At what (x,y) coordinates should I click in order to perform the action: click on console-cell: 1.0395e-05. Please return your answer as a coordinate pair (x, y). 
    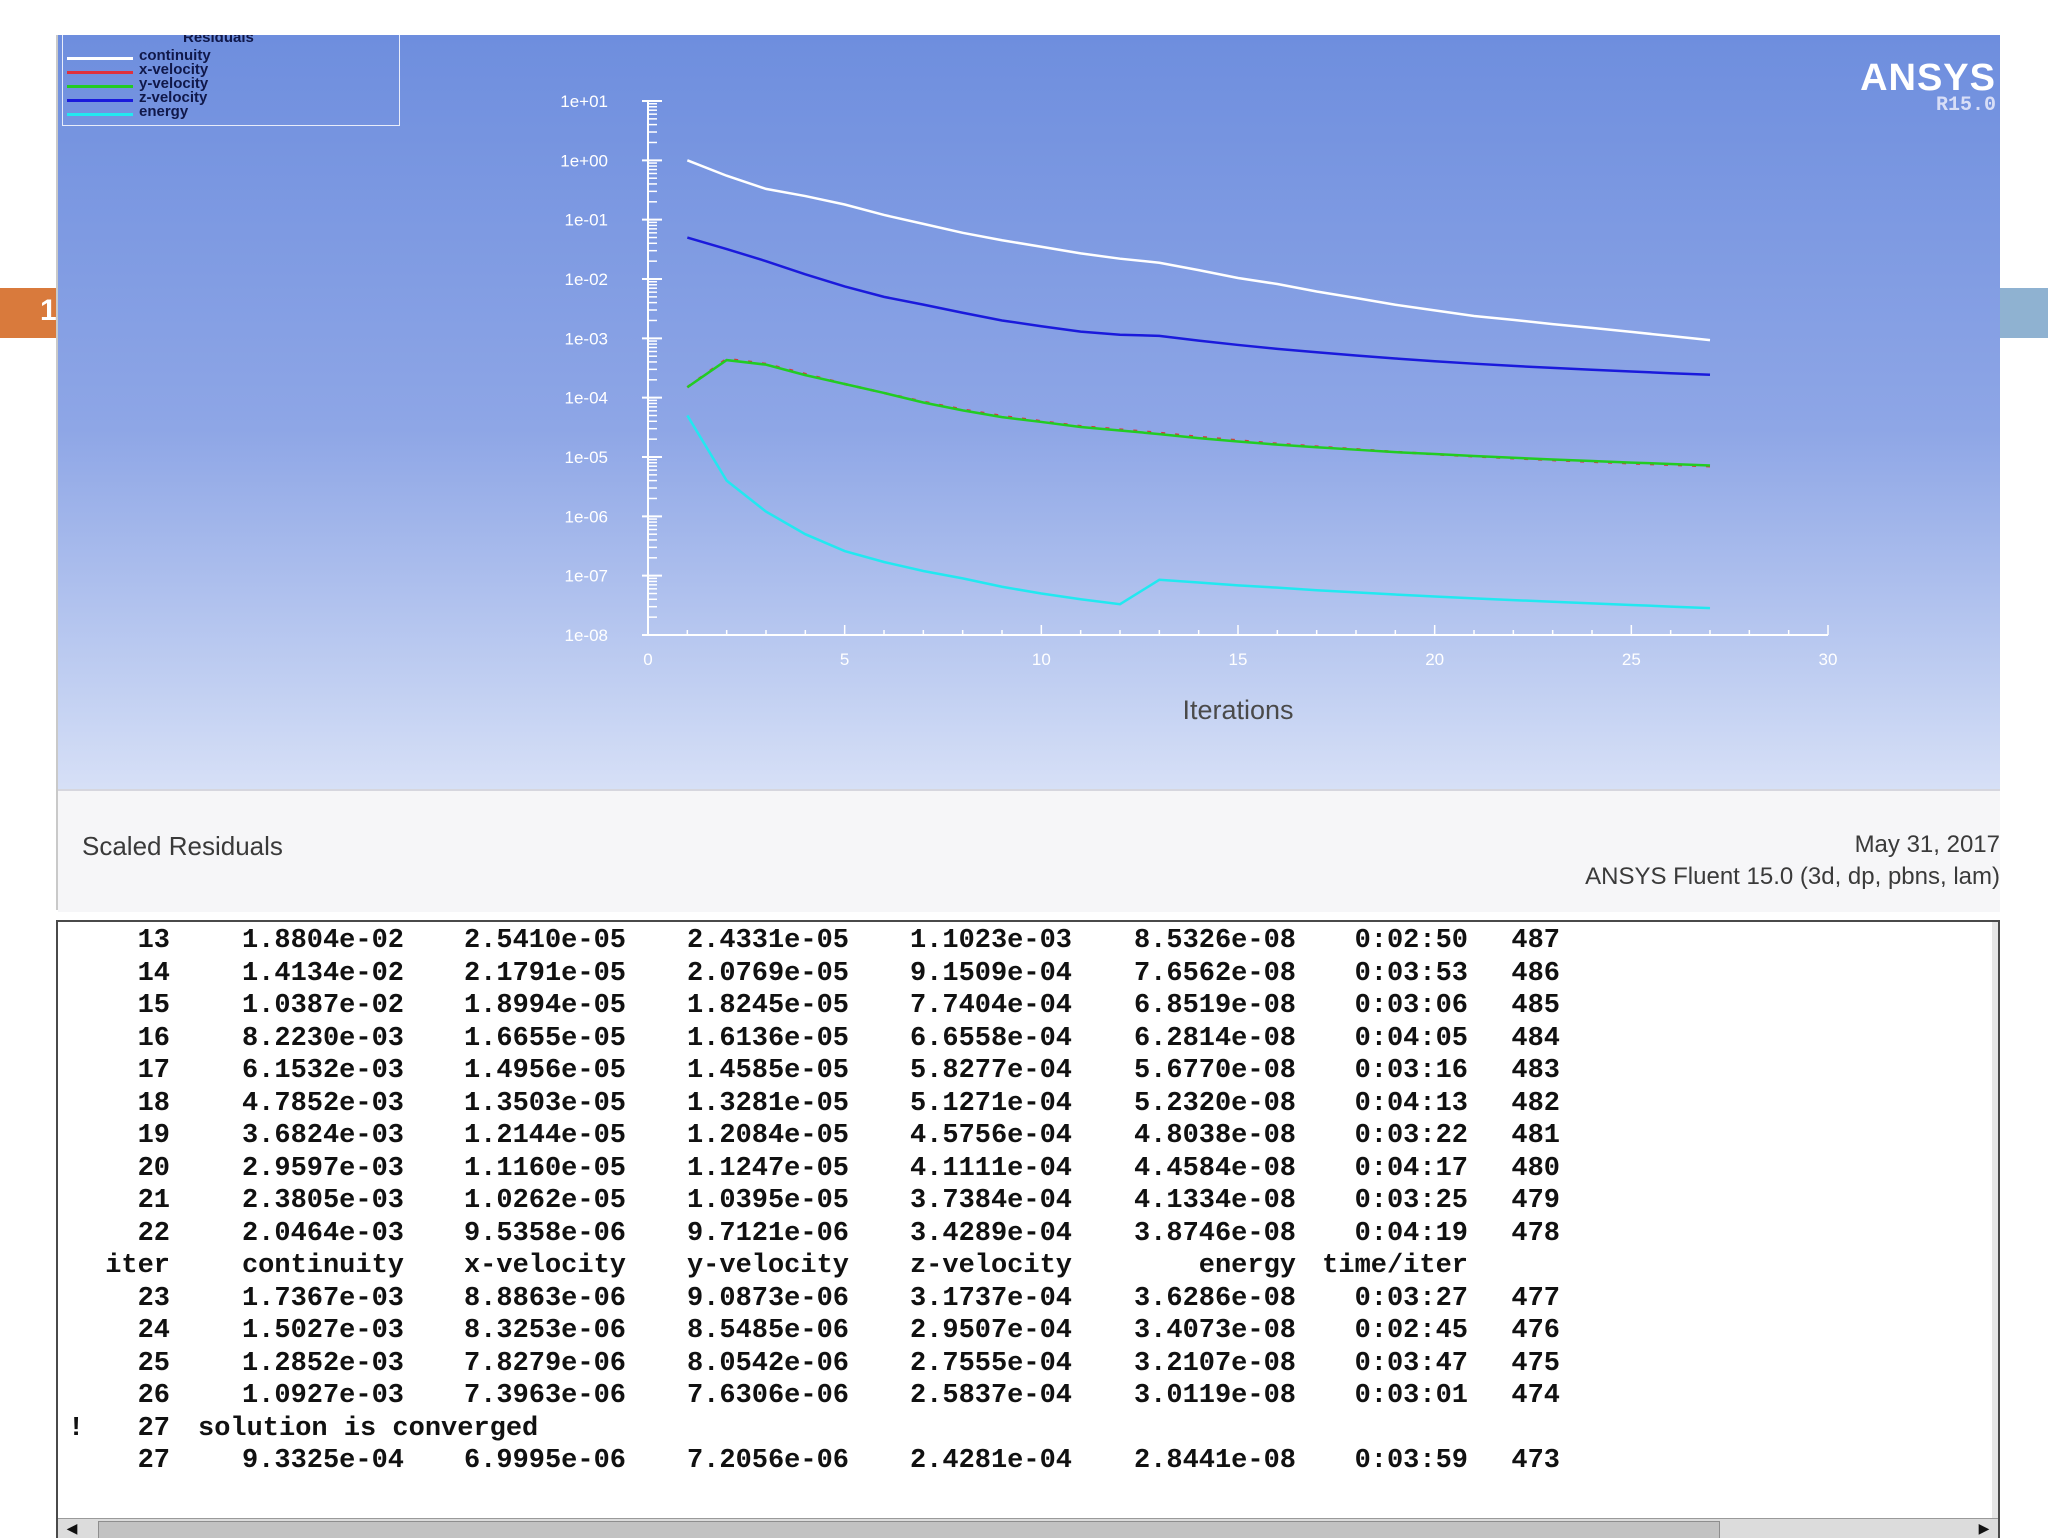
    Looking at the image, I should click on (767, 1201).